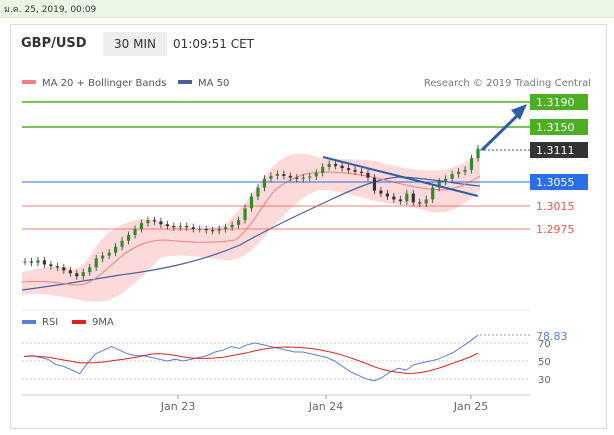 The width and height of the screenshot is (614, 435). I want to click on currency-pair: GBP/USD, so click(54, 43).